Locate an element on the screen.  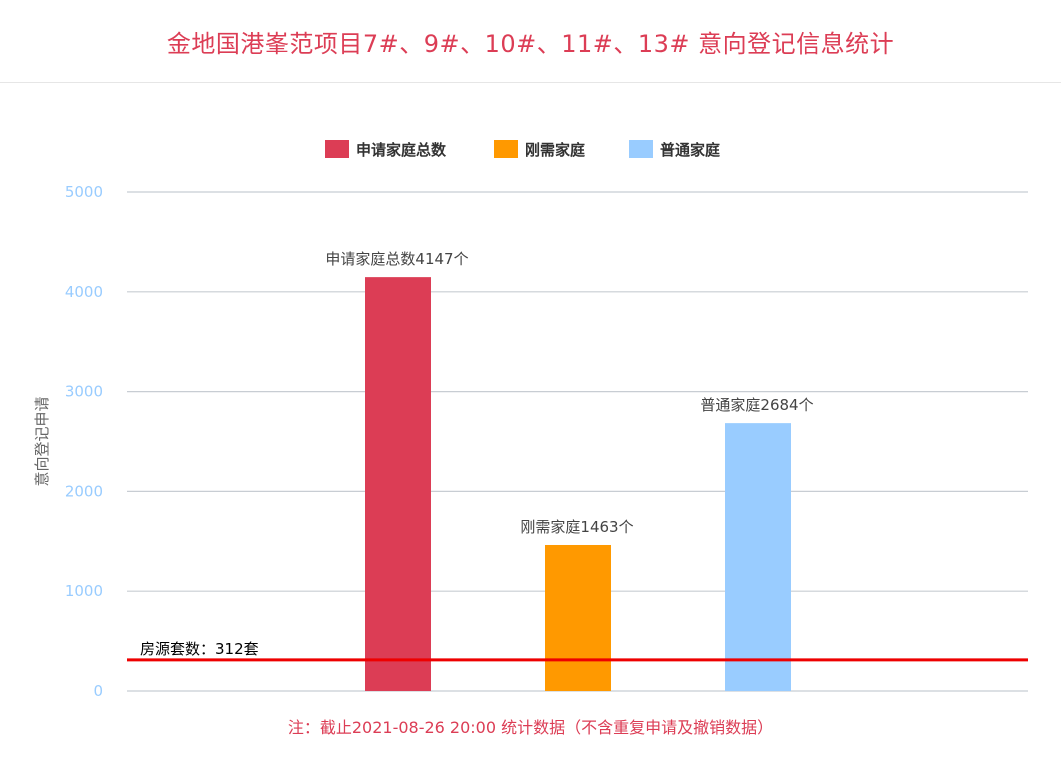
y-tick-label: 4000 is located at coordinates (84, 292).